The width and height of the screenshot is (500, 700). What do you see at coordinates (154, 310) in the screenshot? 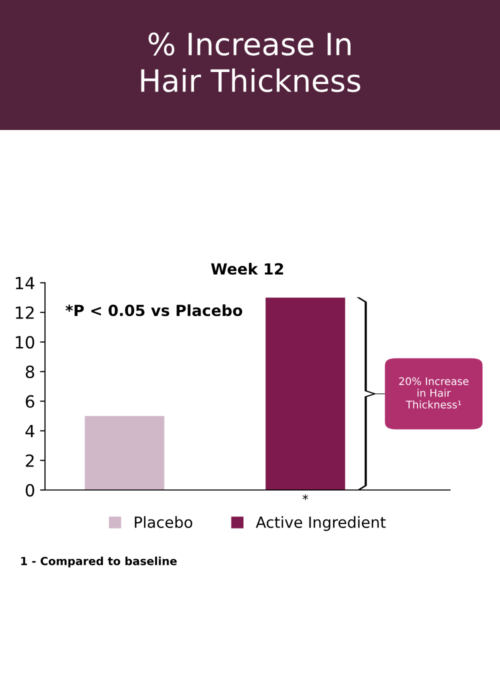
I see `annotation: *P < 0.05 vs Placebo` at bounding box center [154, 310].